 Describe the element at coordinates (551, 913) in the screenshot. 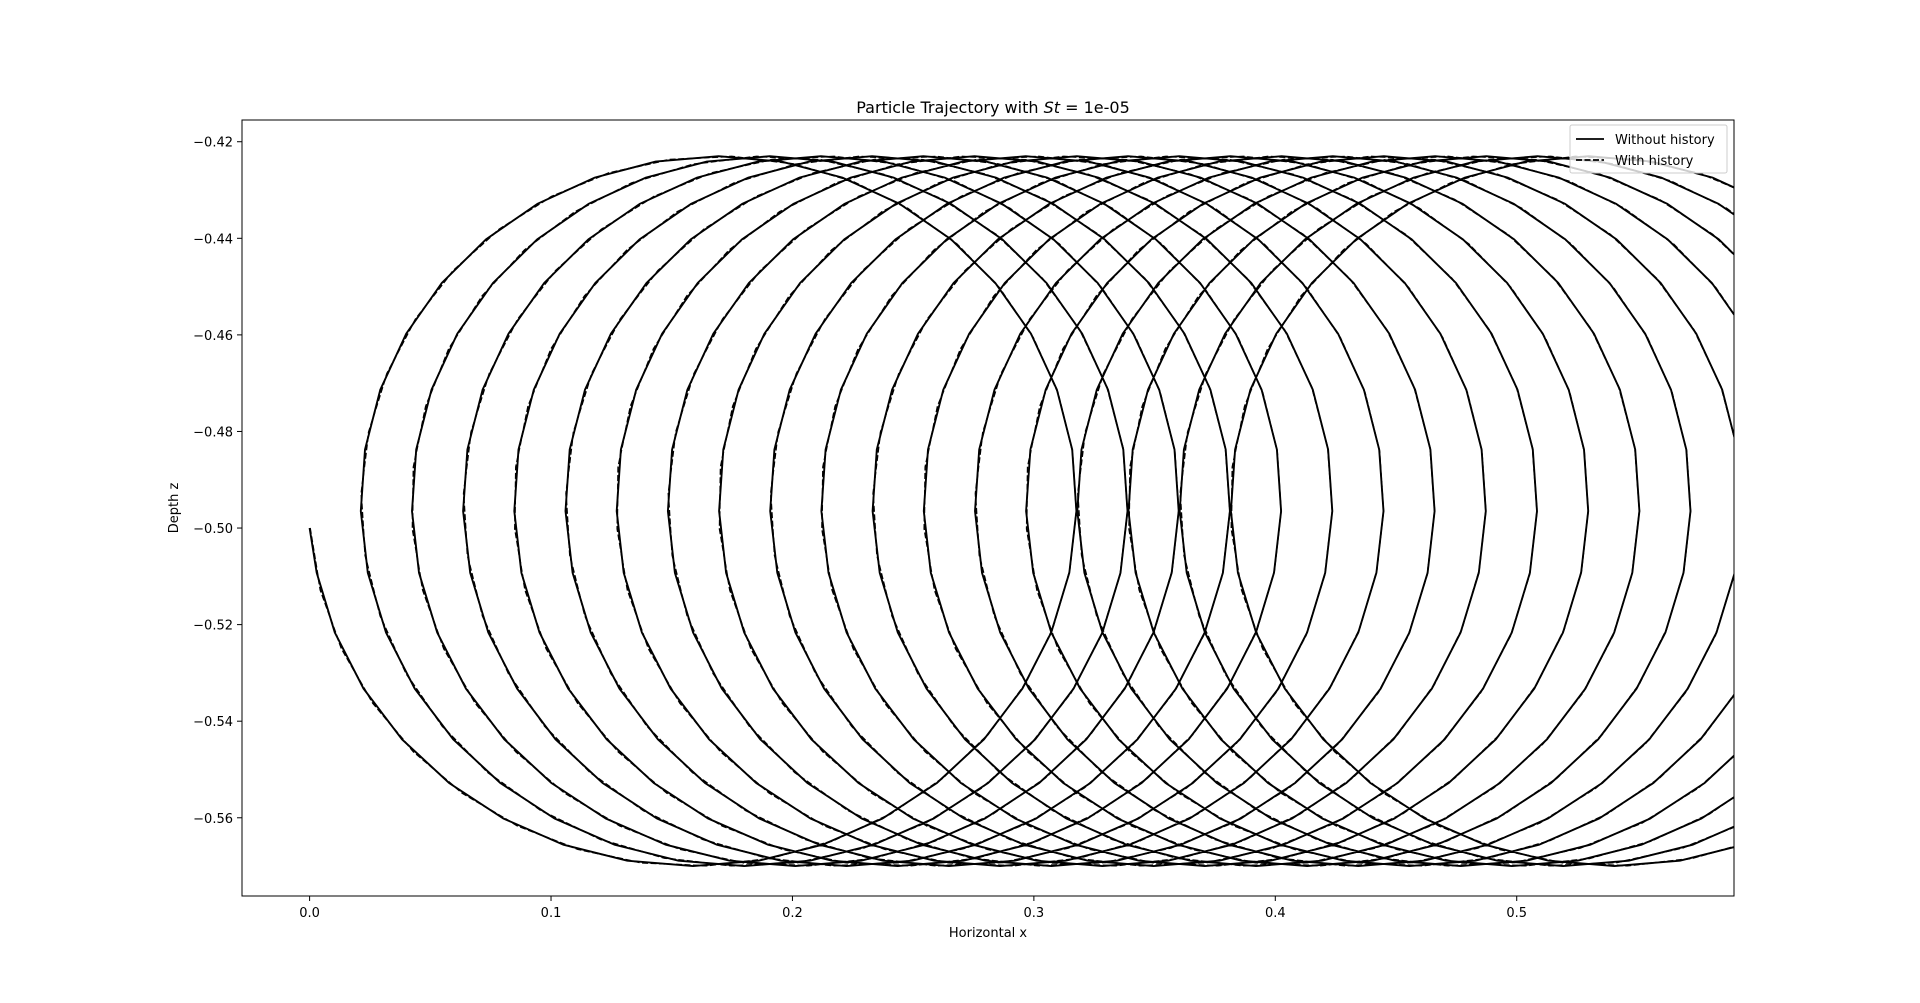

I see `x-tick-label: 0.1` at that location.